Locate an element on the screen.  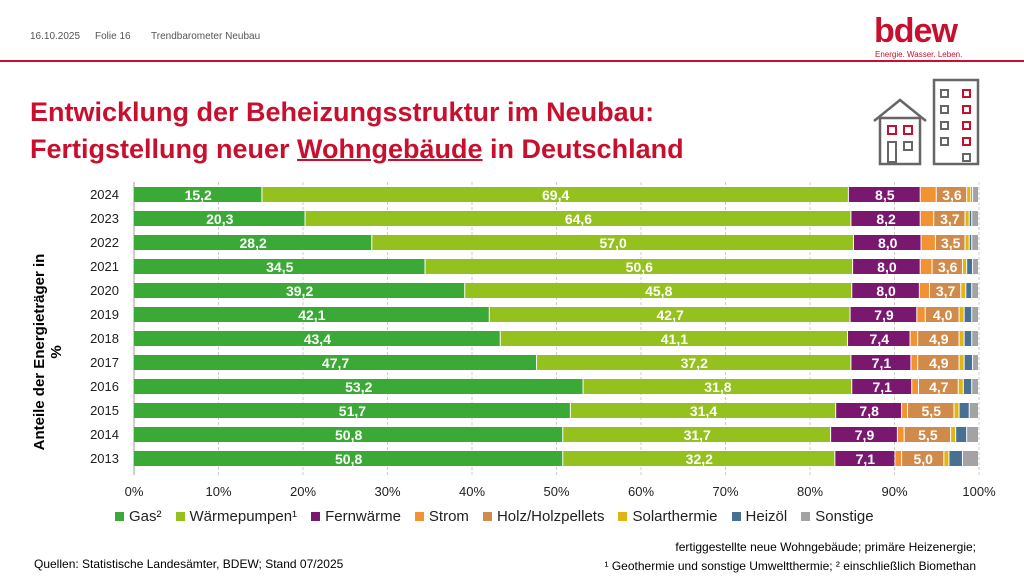
legend-item: Holz/Holzpellets is located at coordinates (543, 516).